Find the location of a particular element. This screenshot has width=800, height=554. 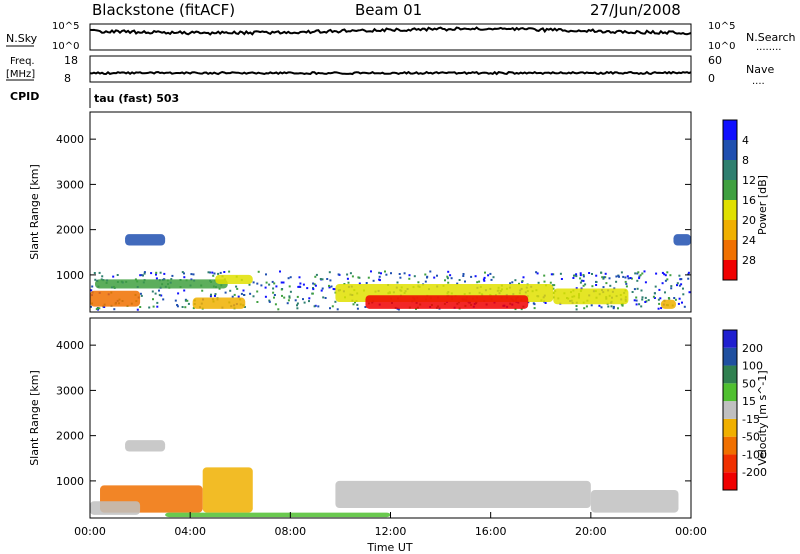

power-colorbar-label: Power [dB] is located at coordinates (762, 205).